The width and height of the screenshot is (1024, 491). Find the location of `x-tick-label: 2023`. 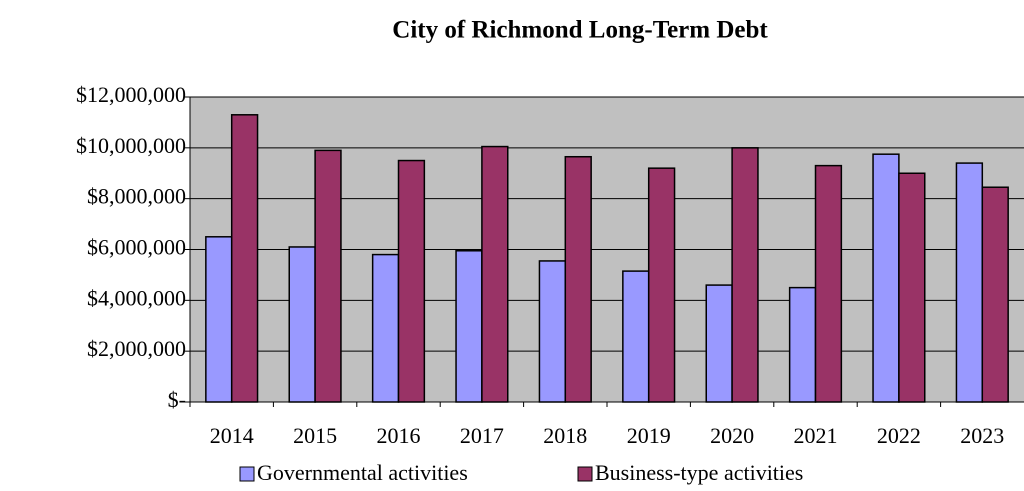

x-tick-label: 2023 is located at coordinates (982, 435).